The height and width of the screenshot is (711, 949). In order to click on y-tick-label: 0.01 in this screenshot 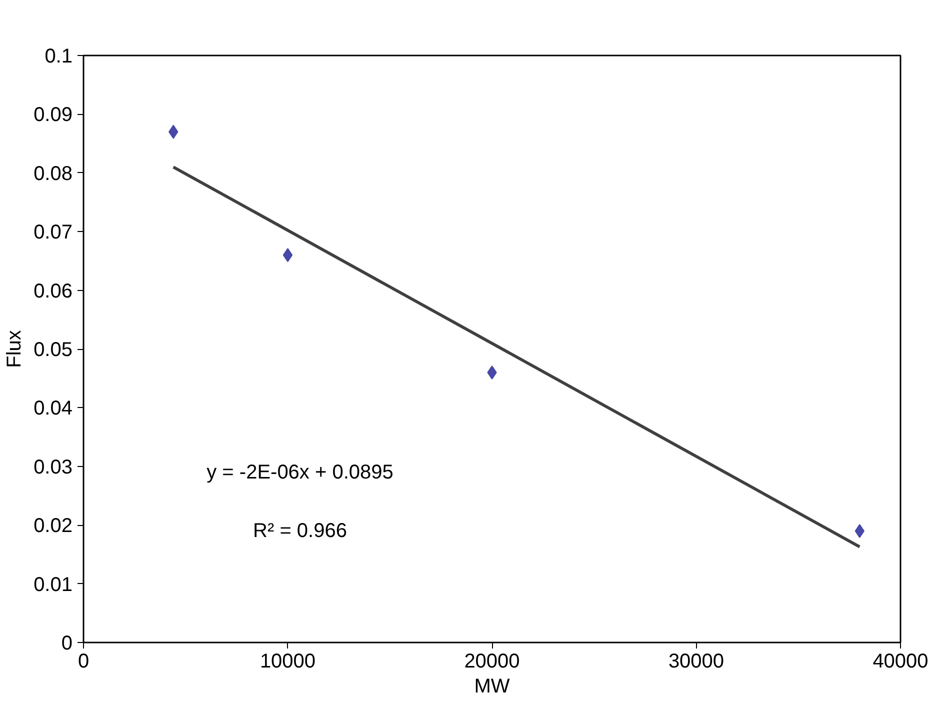, I will do `click(53, 585)`.